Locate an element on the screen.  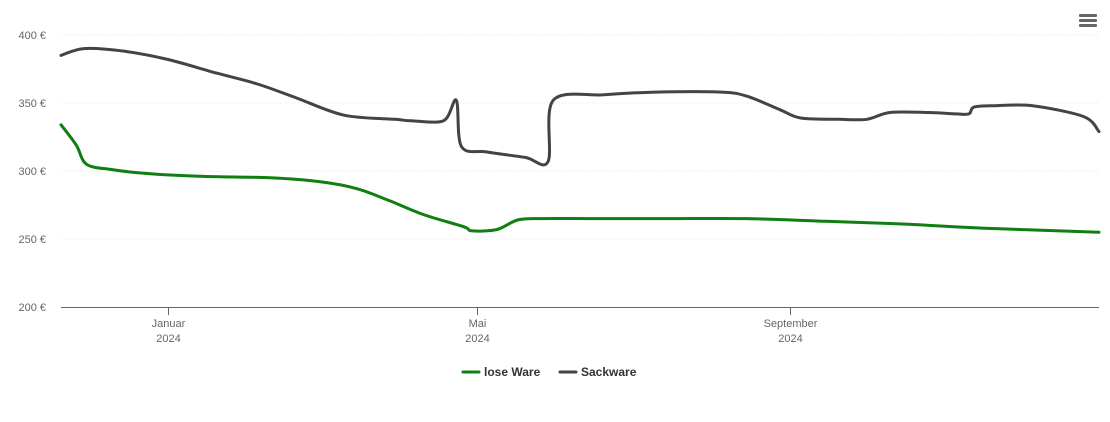
legend-item-lose-ware: lose Ware is located at coordinates (501, 372).